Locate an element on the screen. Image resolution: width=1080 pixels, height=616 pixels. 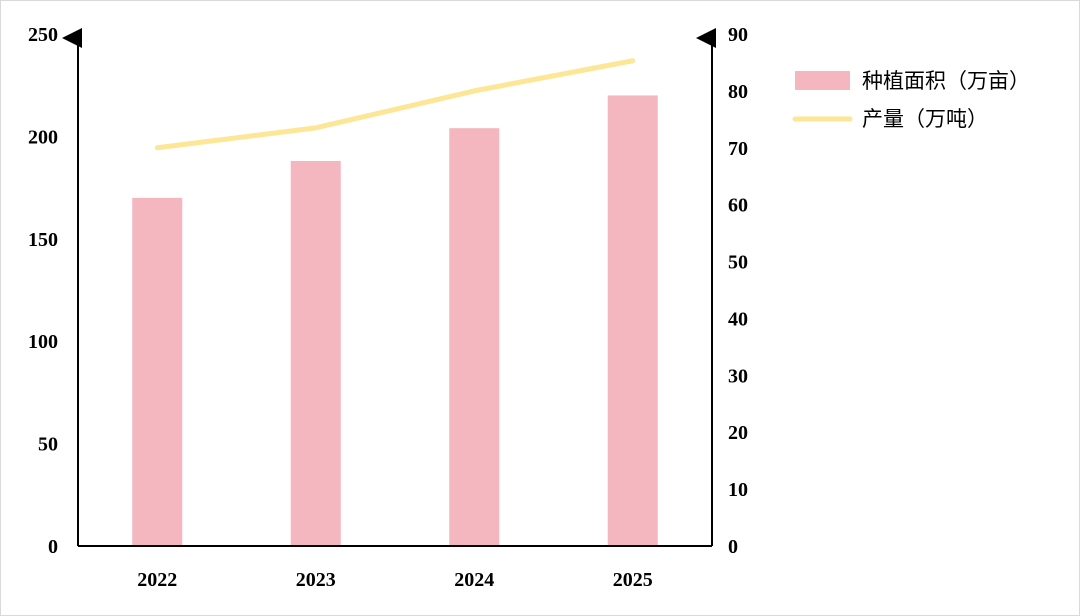
legend-label-output: 产量（万吨） is located at coordinates (925, 119).